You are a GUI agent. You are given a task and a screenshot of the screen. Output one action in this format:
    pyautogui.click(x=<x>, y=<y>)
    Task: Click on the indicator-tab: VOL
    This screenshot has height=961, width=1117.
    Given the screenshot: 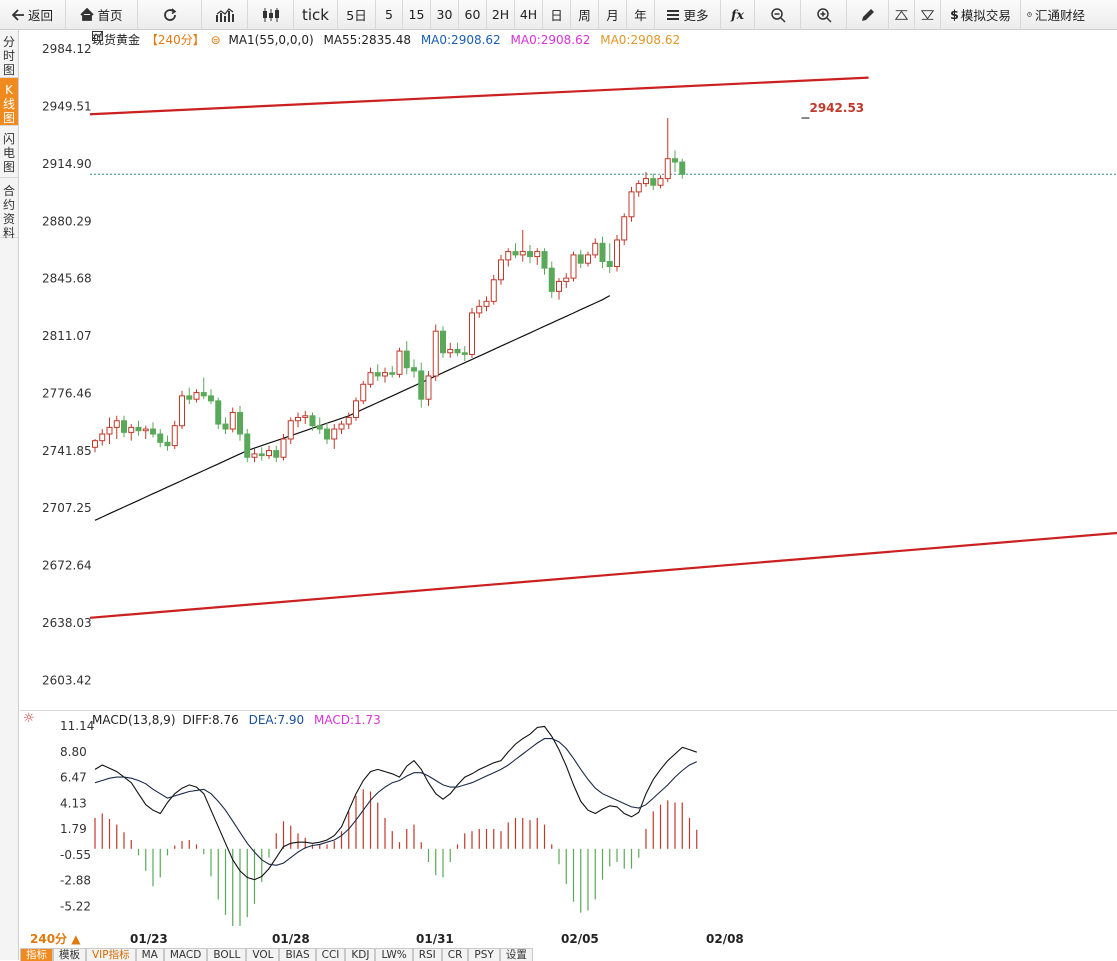 What is the action you would take?
    pyautogui.click(x=263, y=954)
    